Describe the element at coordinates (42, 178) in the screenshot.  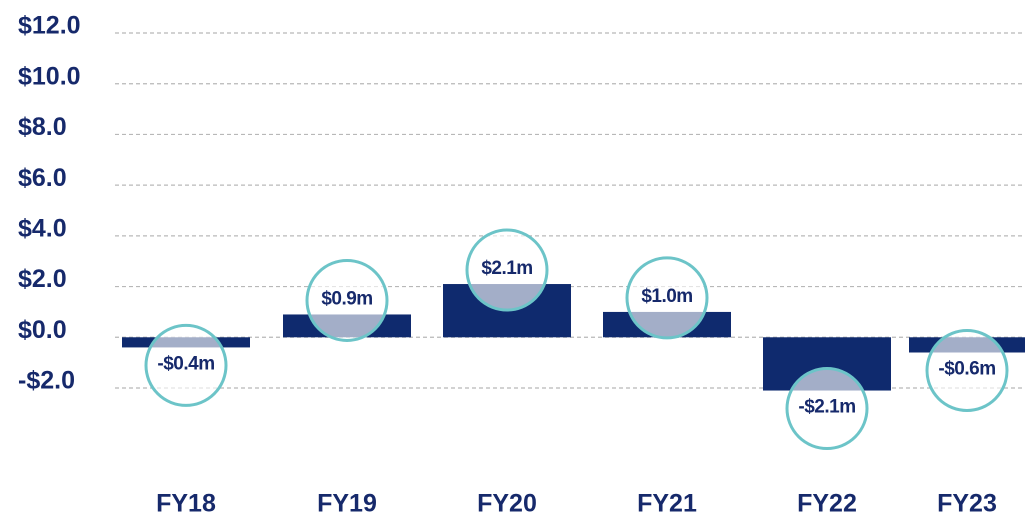
I see `y-tick-label: $6.0` at that location.